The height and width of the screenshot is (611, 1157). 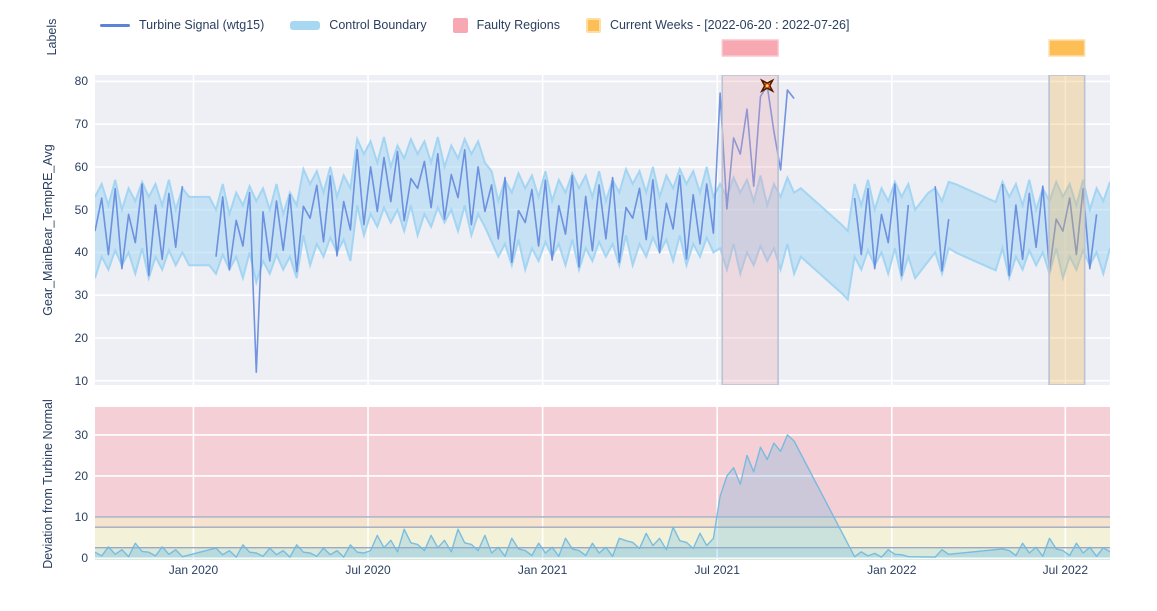 I want to click on x-tick-label: Jan 2020, so click(x=193, y=570).